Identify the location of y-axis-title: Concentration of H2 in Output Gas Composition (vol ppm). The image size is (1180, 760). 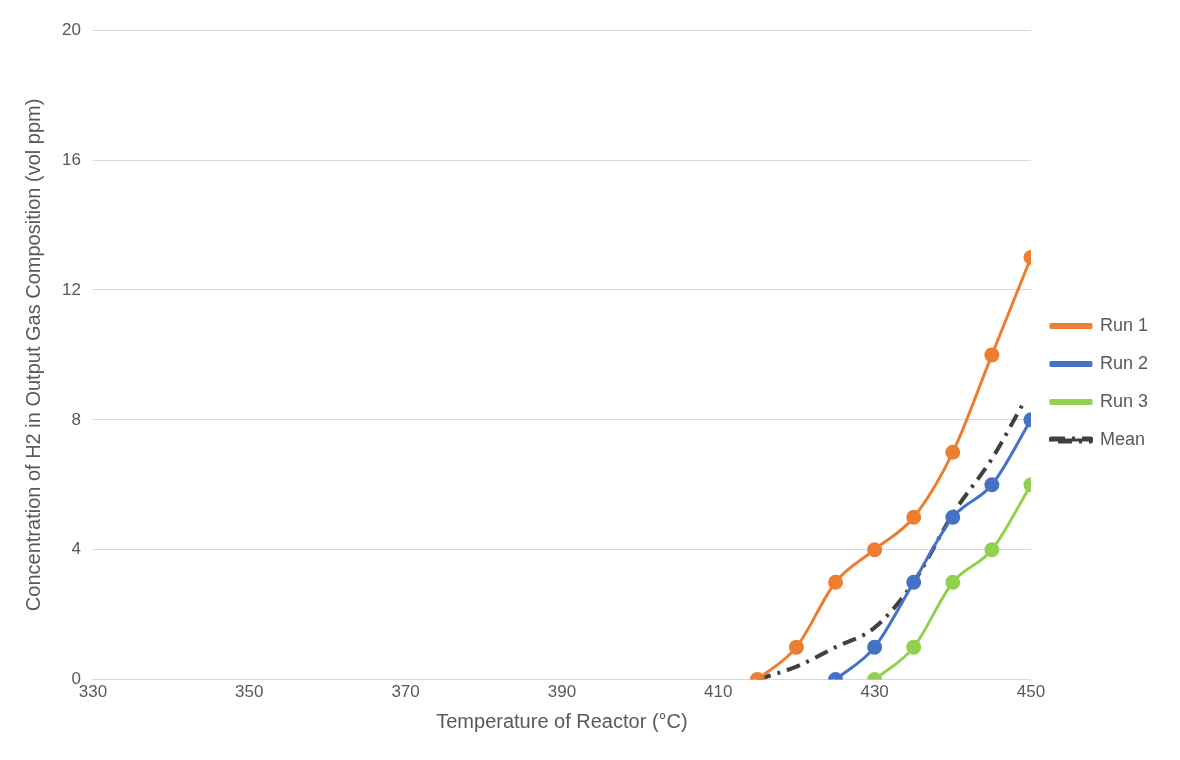
(32, 355).